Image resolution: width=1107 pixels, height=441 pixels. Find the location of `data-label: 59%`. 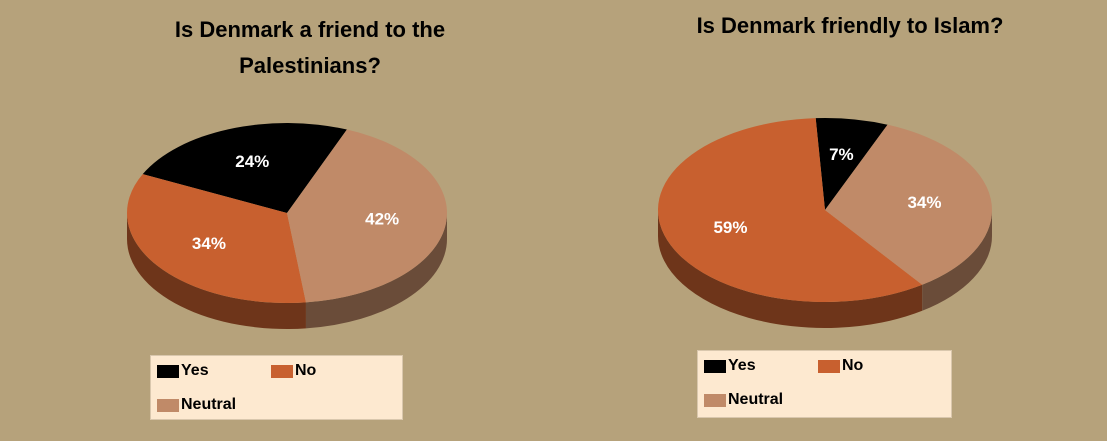

data-label: 59% is located at coordinates (730, 227).